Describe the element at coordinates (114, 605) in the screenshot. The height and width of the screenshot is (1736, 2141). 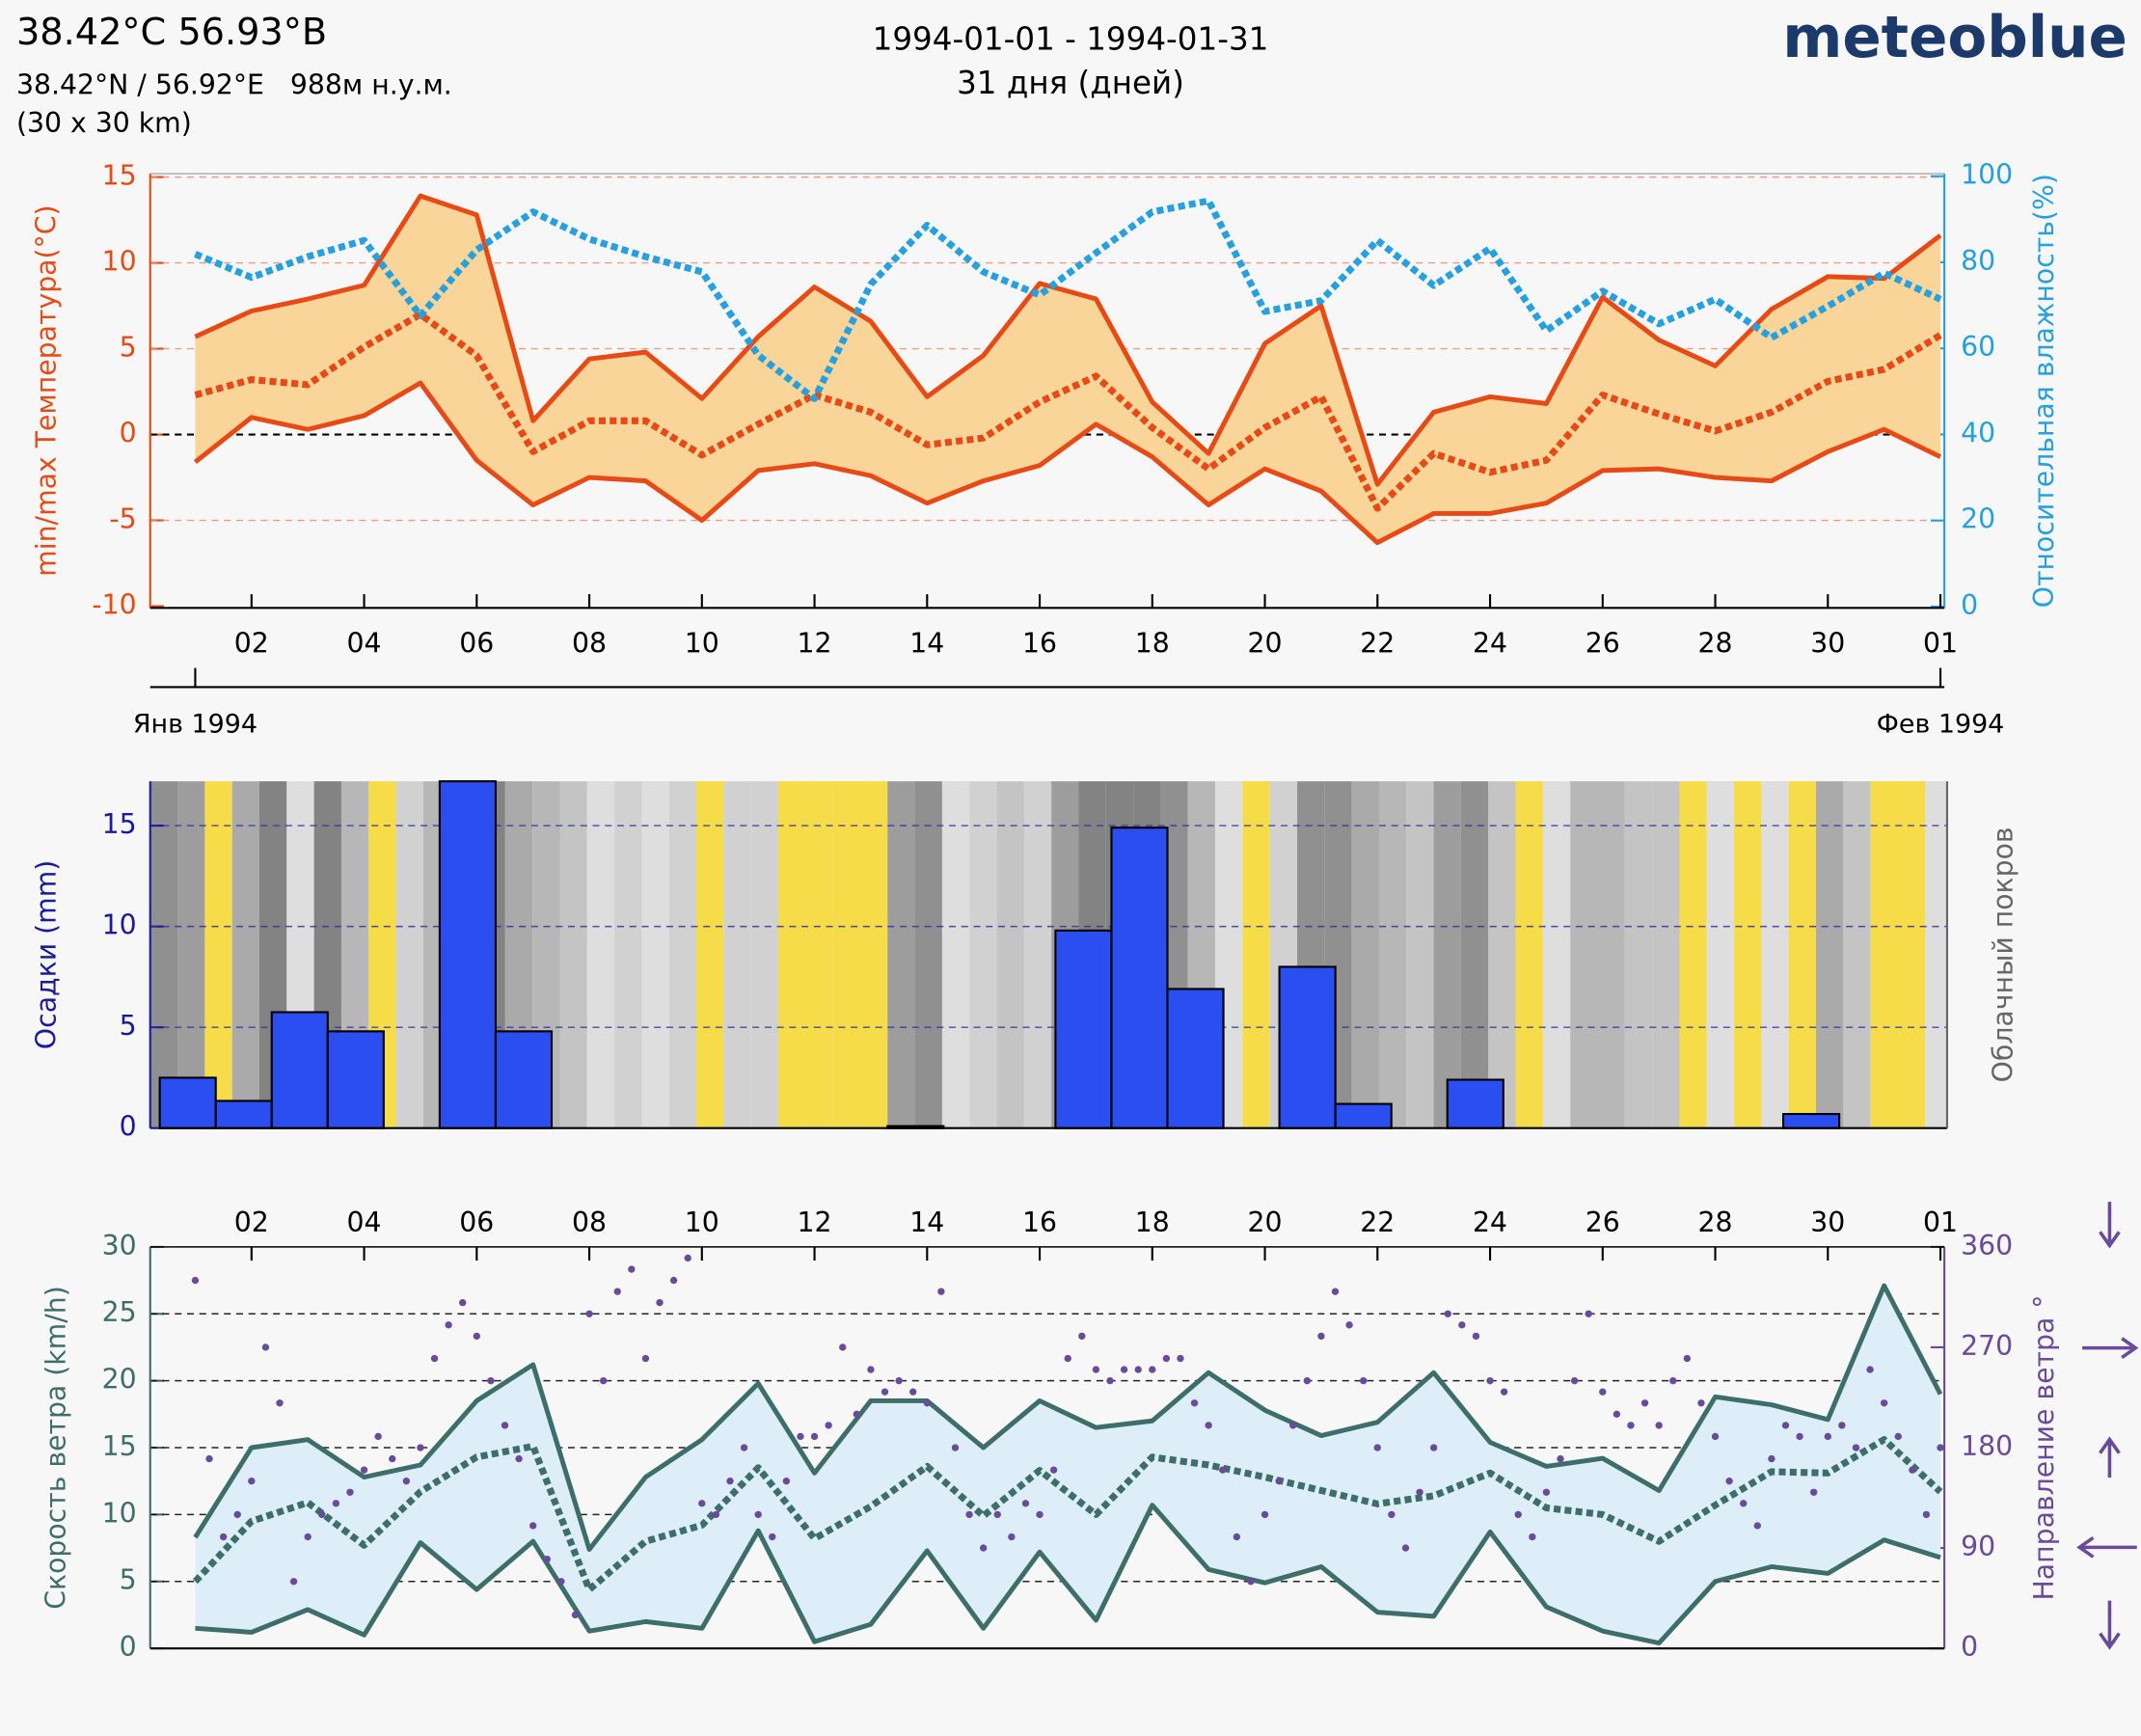
I see `y-tick-label: -10` at that location.